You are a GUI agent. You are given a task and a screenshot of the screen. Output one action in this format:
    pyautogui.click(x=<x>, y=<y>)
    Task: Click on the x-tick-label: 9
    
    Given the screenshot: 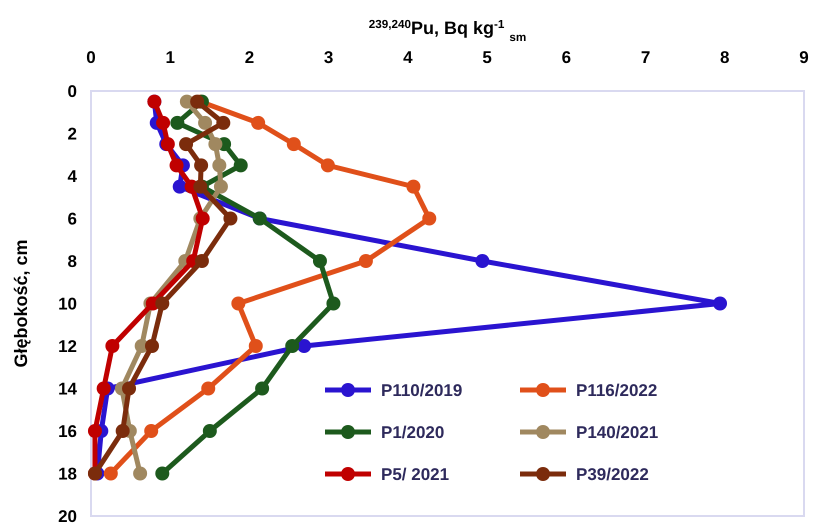 What is the action you would take?
    pyautogui.click(x=804, y=57)
    